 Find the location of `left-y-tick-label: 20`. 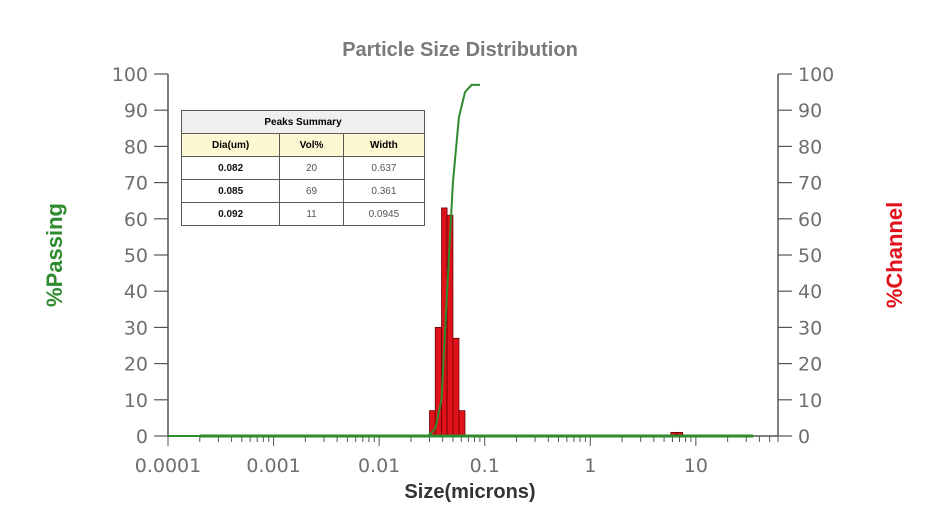

left-y-tick-label: 20 is located at coordinates (136, 365).